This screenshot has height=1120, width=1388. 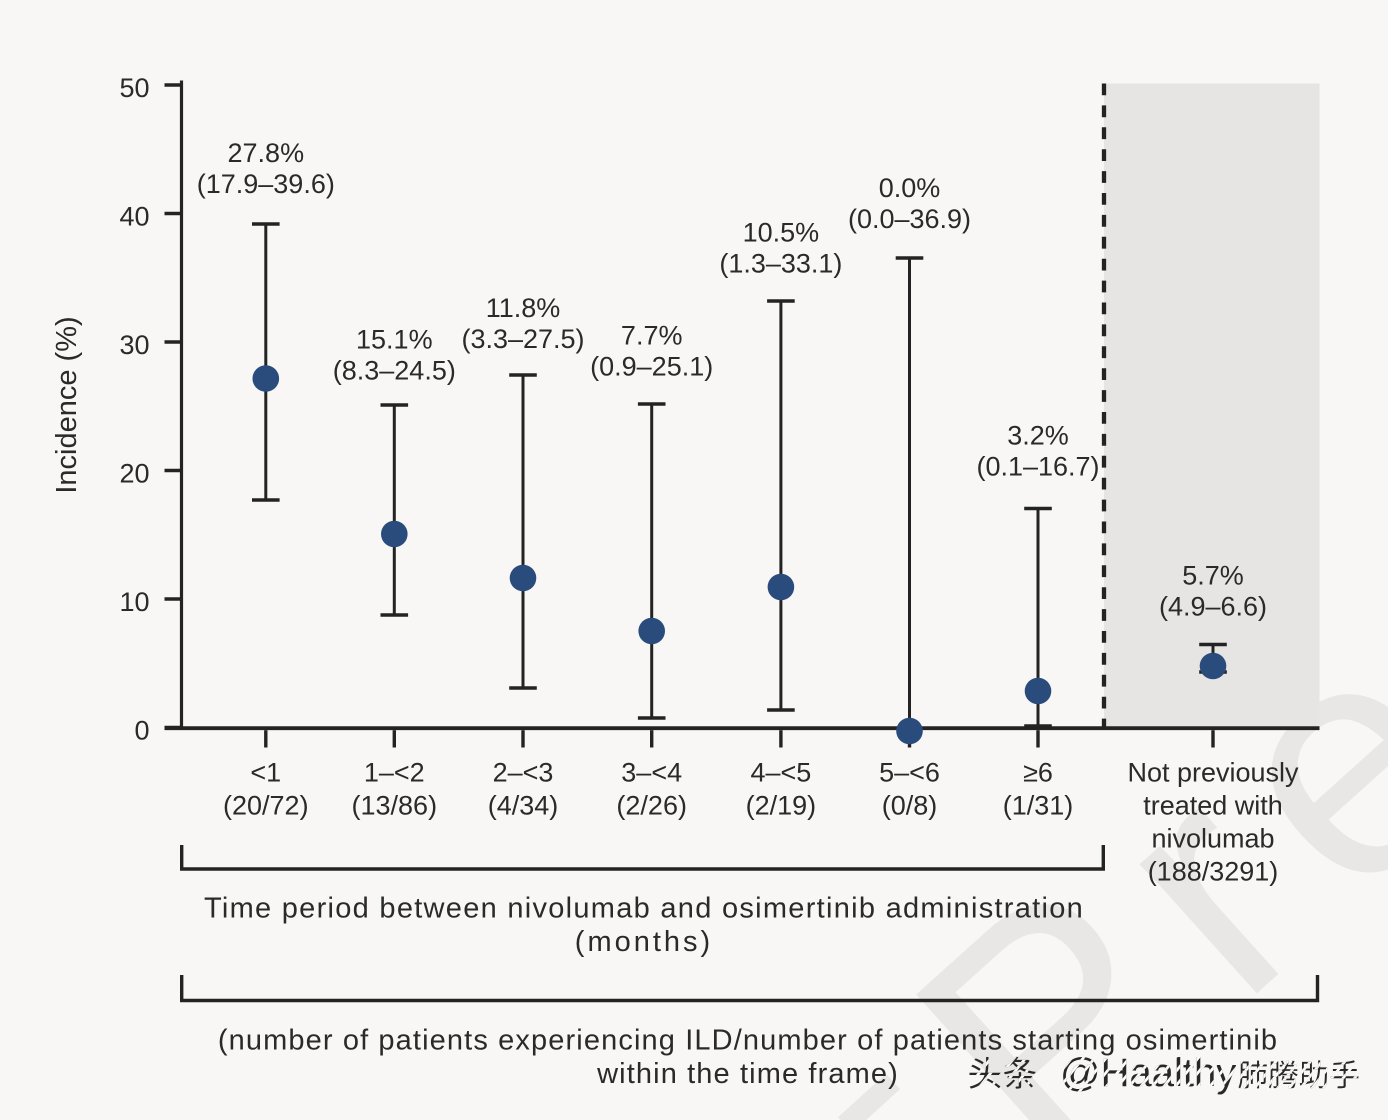 I want to click on svg-text: 5.7%, so click(x=1213, y=576).